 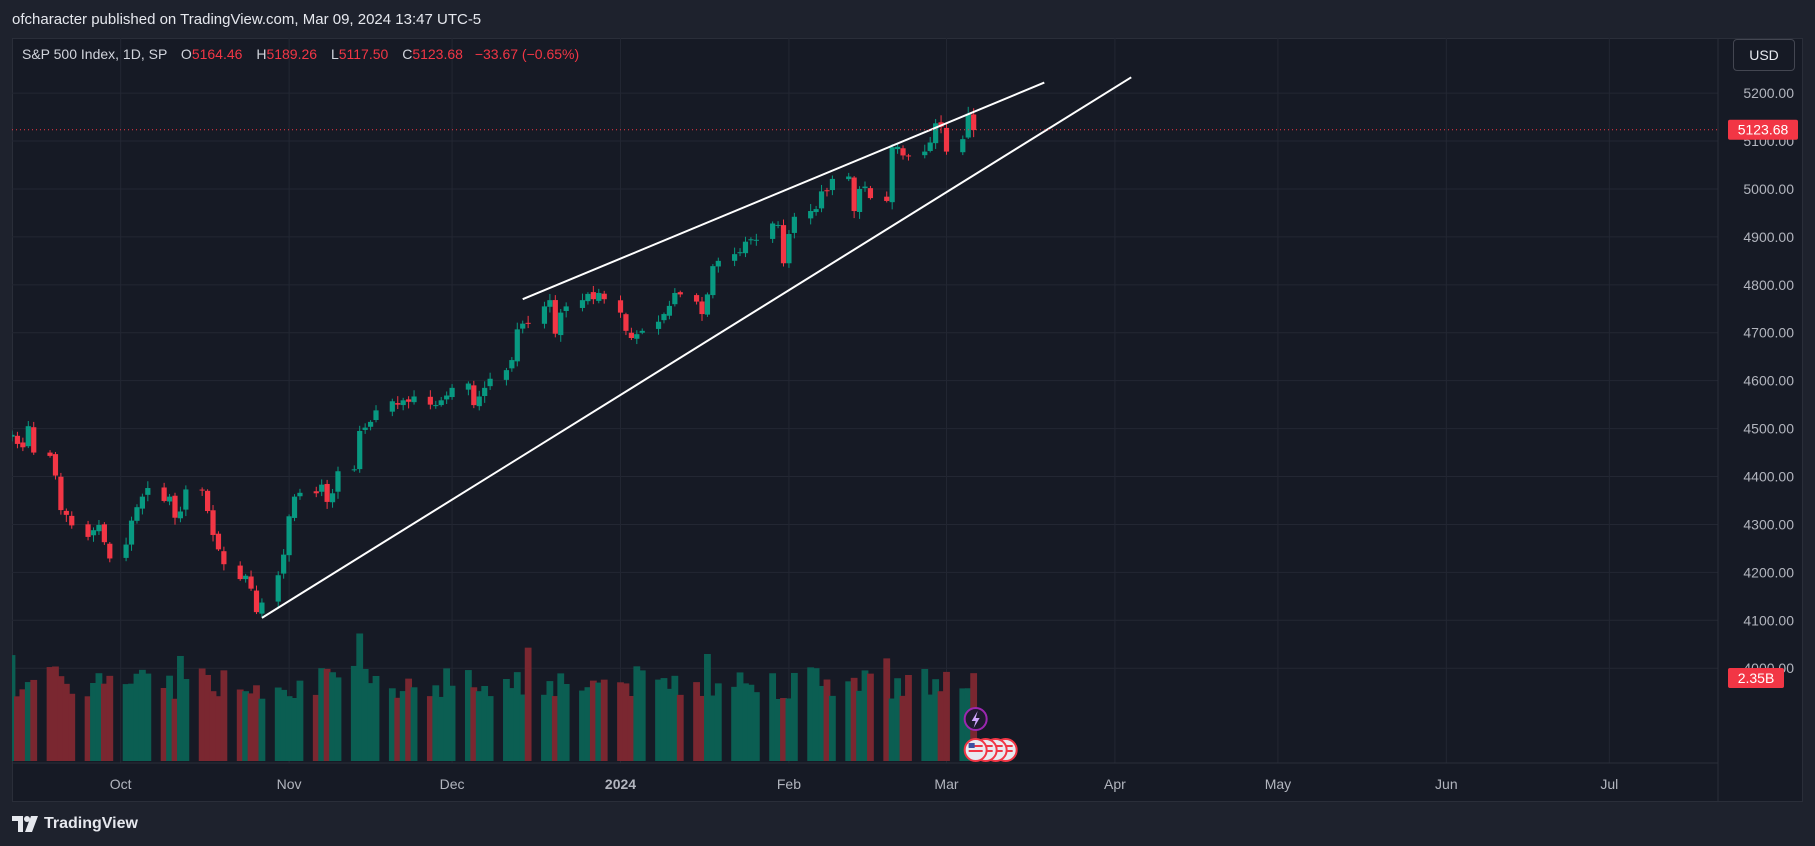 I want to click on time-tick-label: Apr, so click(x=1115, y=784).